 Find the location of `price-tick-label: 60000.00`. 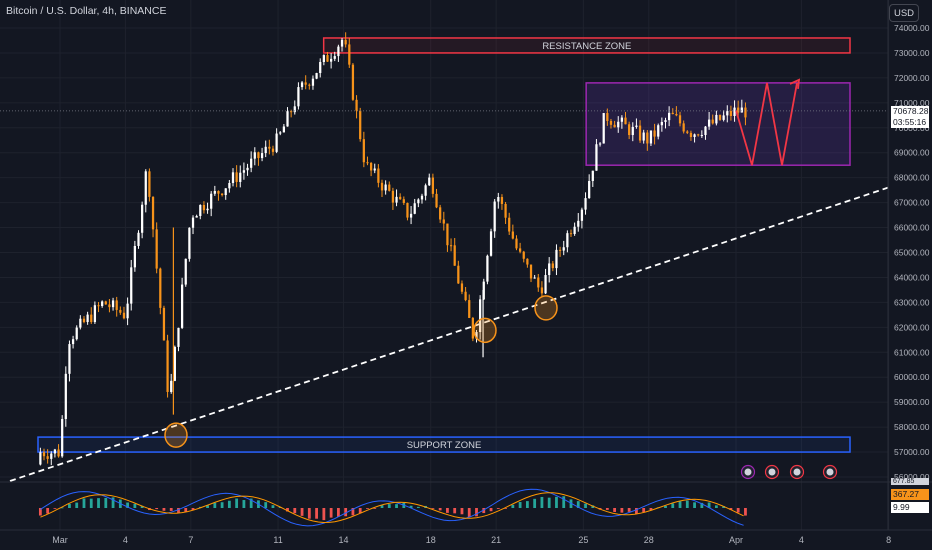

price-tick-label: 60000.00 is located at coordinates (912, 377).